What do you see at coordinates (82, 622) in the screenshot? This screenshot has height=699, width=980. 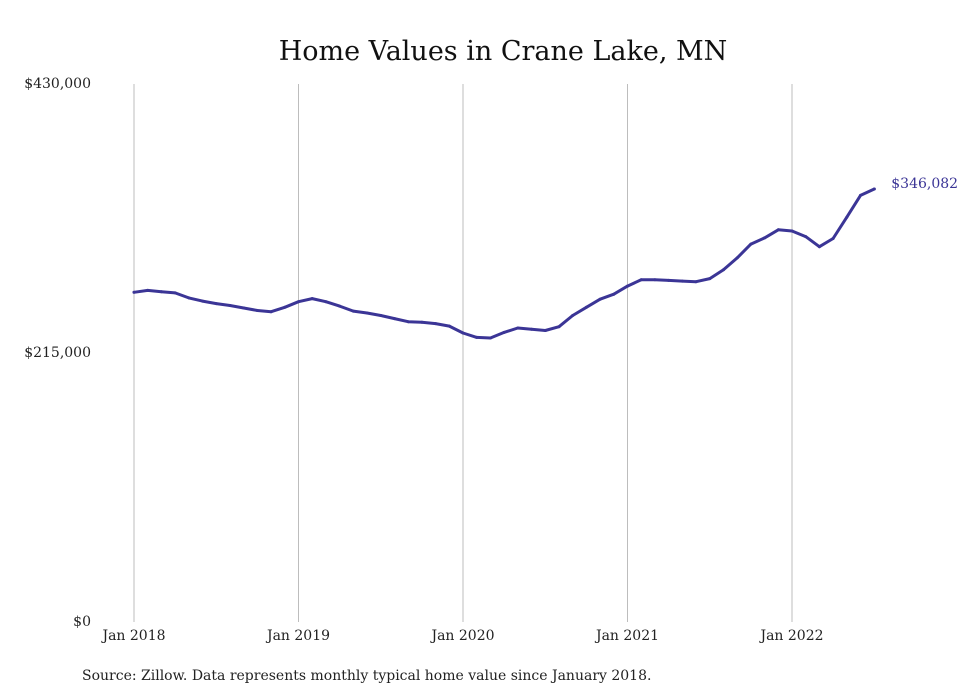 I see `y-tick-label: $0` at bounding box center [82, 622].